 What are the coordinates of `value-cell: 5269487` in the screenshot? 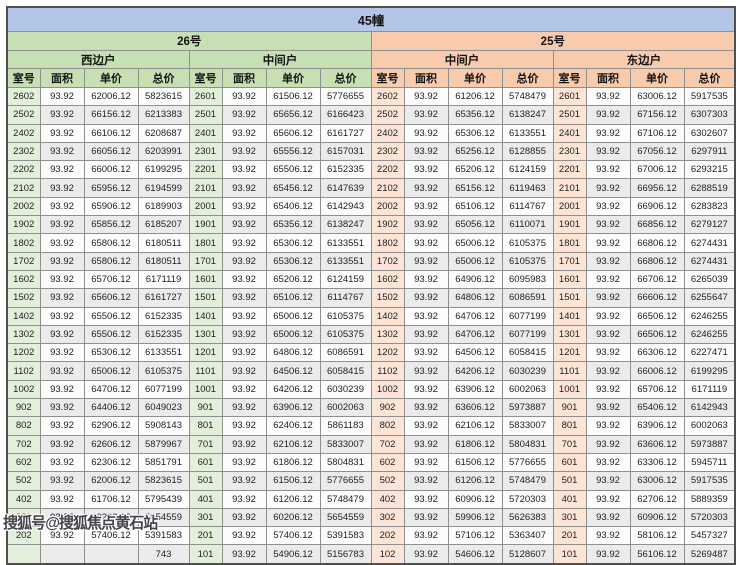 It's located at (709, 554).